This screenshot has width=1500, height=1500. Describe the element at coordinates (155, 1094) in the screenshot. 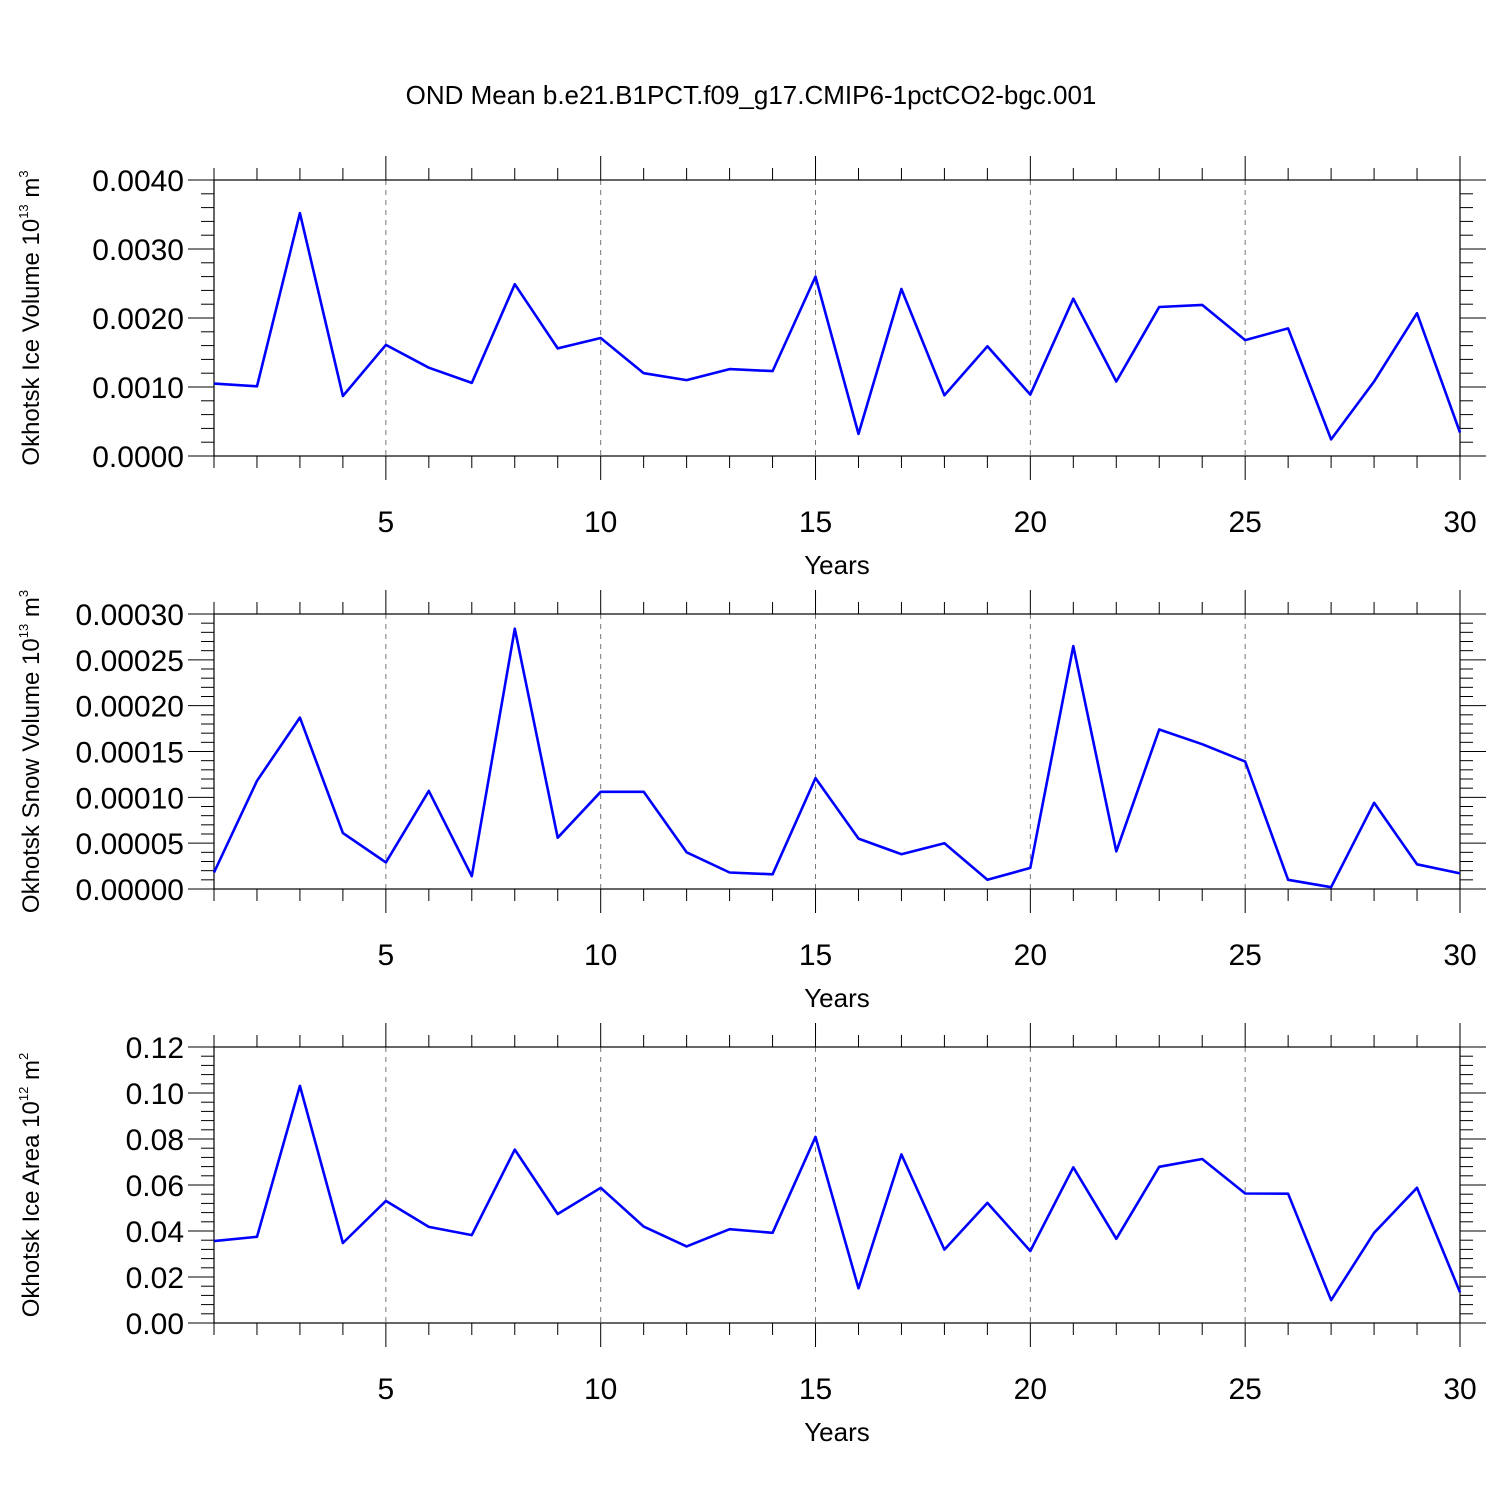

I see `y-tick-label: 0.10` at that location.